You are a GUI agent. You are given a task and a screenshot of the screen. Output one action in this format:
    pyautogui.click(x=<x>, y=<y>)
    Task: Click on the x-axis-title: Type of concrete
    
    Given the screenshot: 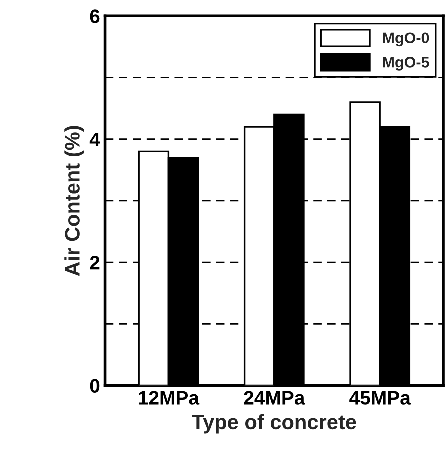 What is the action you would take?
    pyautogui.click(x=274, y=424)
    